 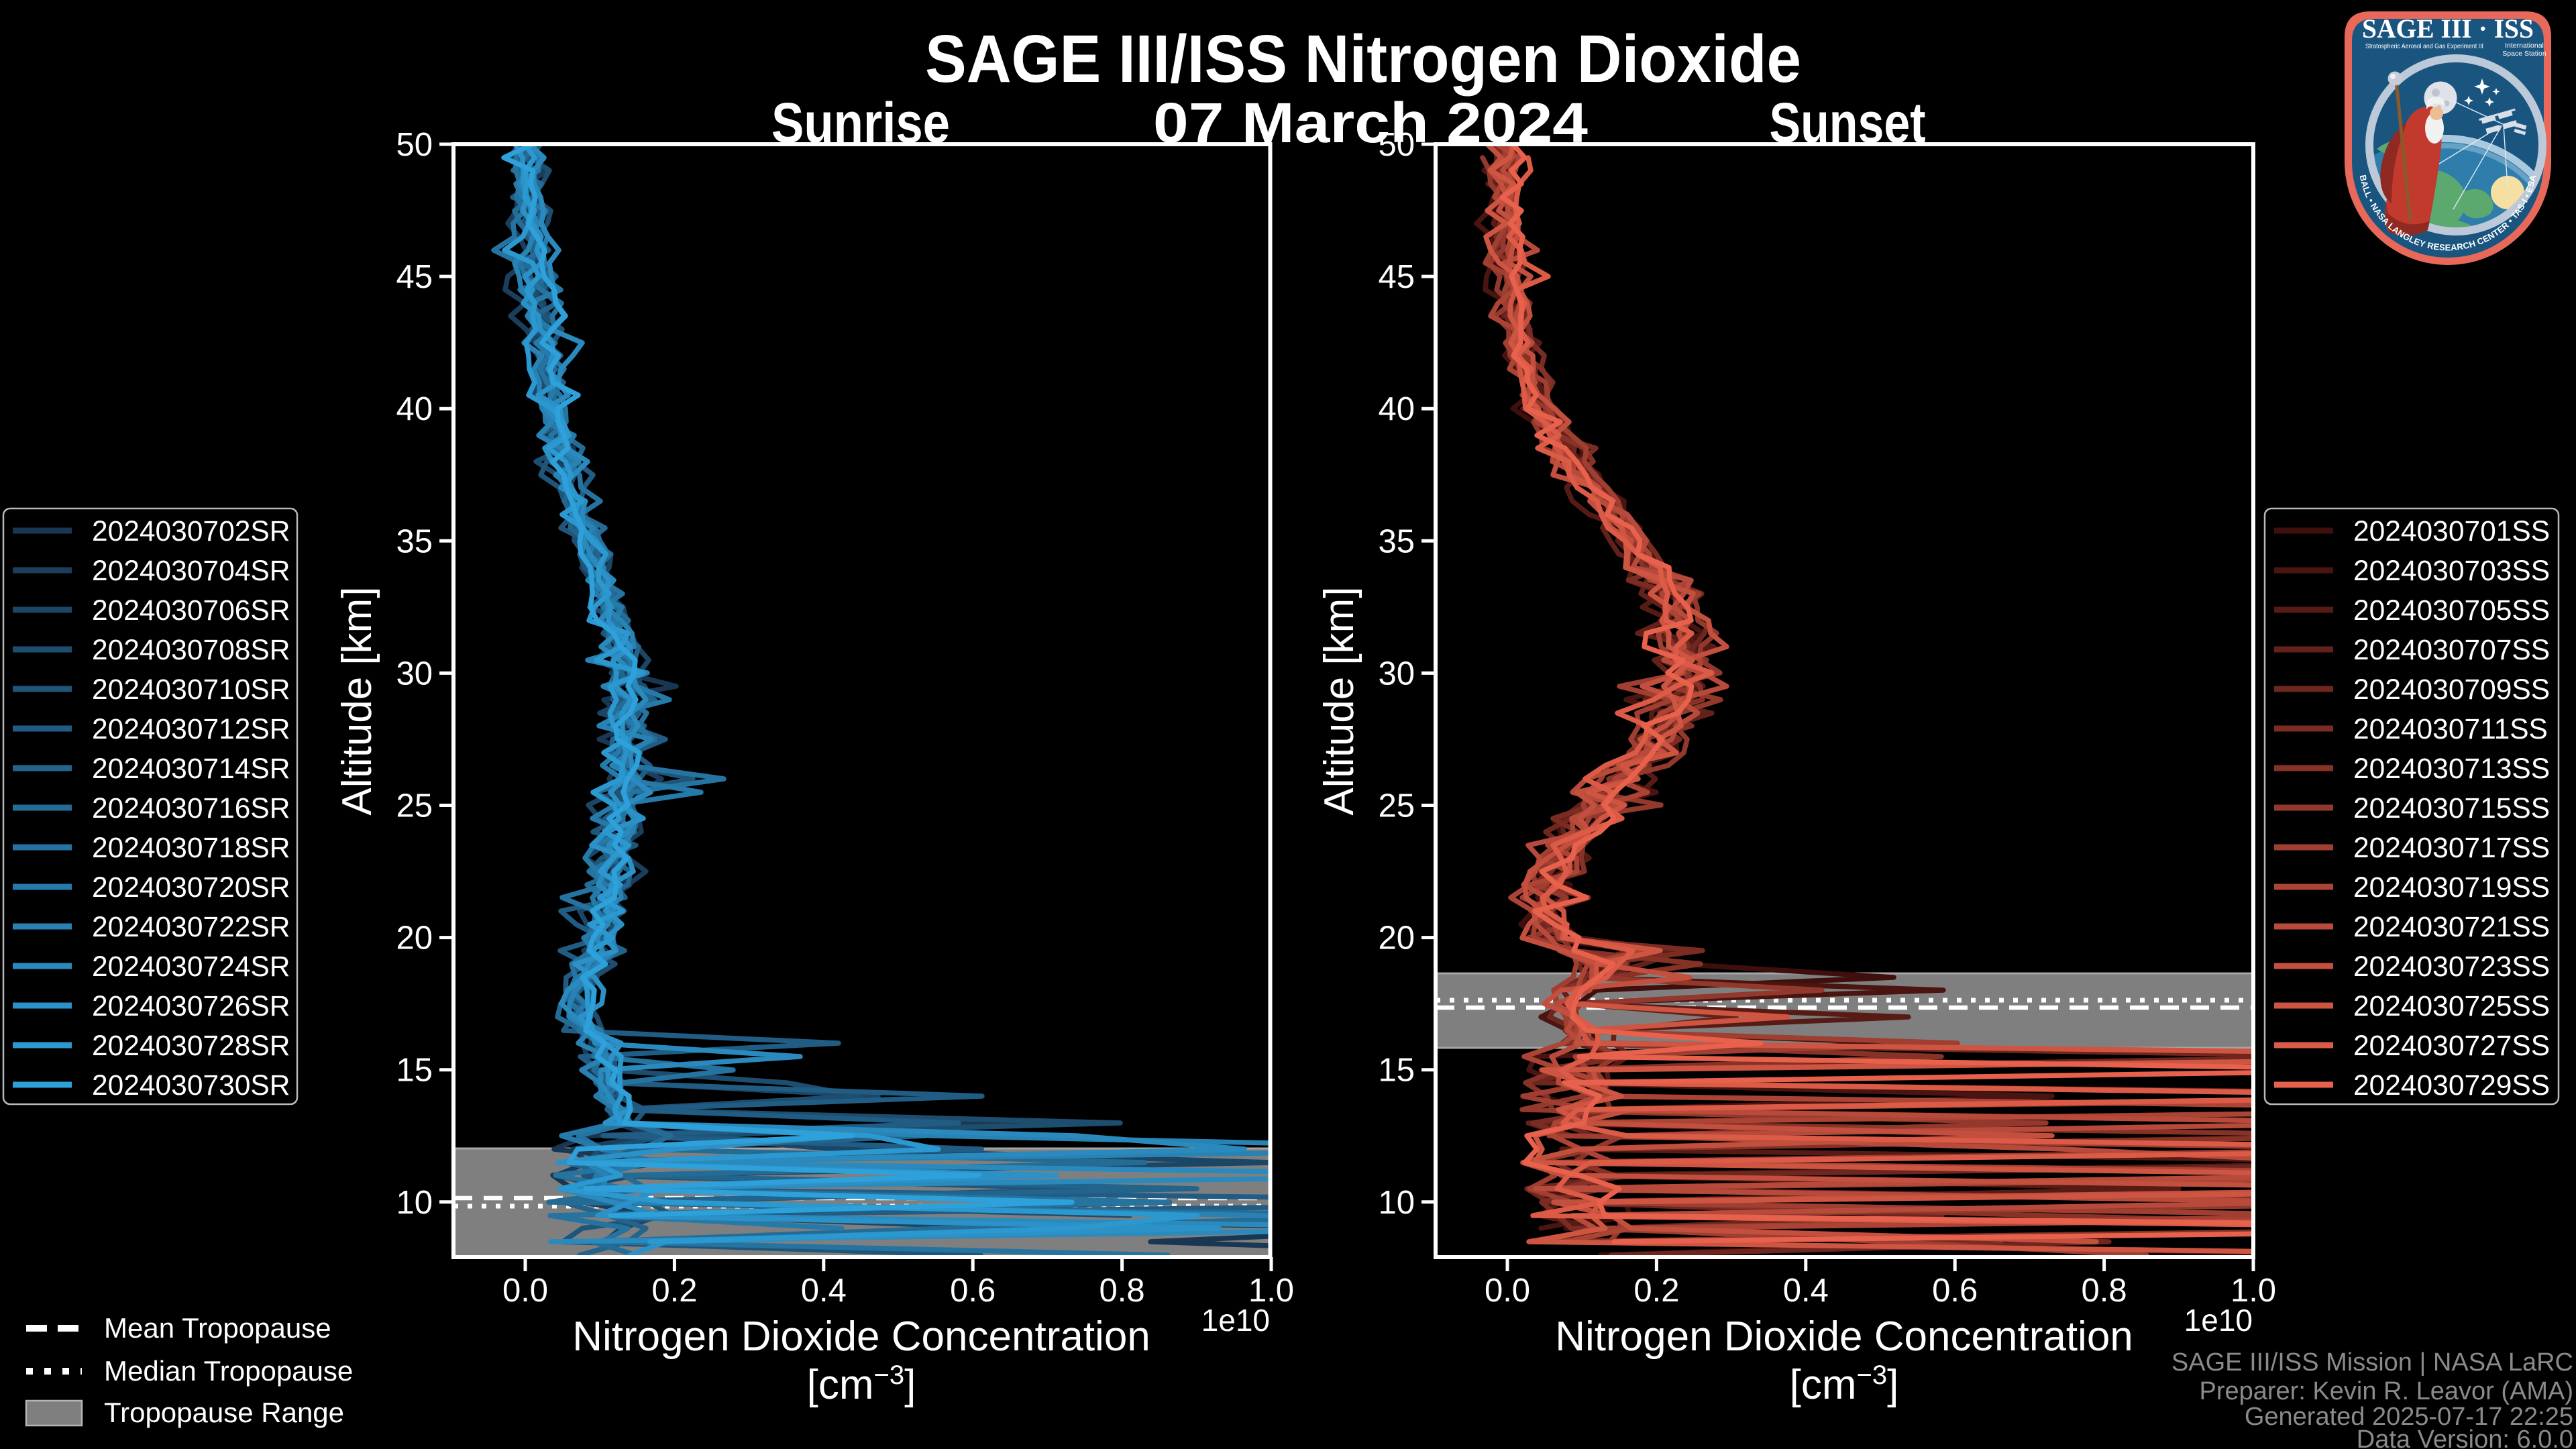 What do you see at coordinates (191, 571) in the screenshot?
I see `svg-text: 2024030704SR` at bounding box center [191, 571].